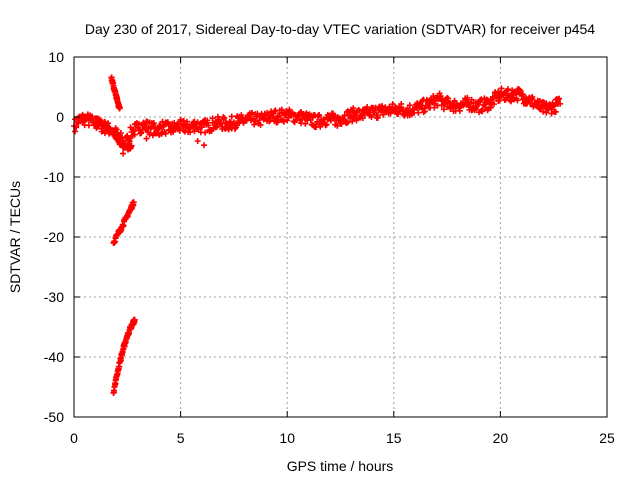  I want to click on y-tick-label: -50, so click(54, 417).